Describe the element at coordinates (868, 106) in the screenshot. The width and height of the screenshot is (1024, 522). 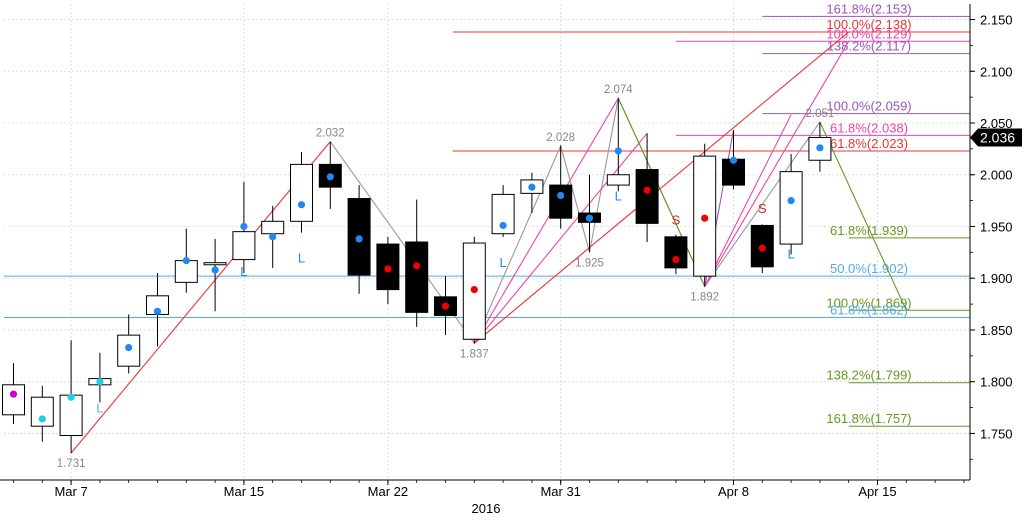
I see `level-label: 100.0%(2.059)` at that location.